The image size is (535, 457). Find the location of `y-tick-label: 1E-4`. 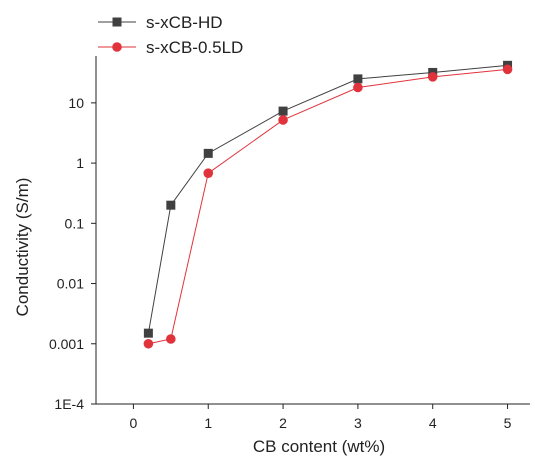

y-tick-label: 1E-4 is located at coordinates (69, 404).